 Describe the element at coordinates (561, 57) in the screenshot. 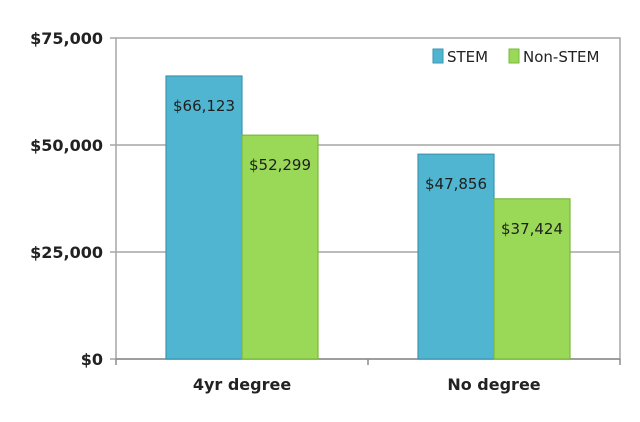

I see `legend-label: Non-STEM` at that location.